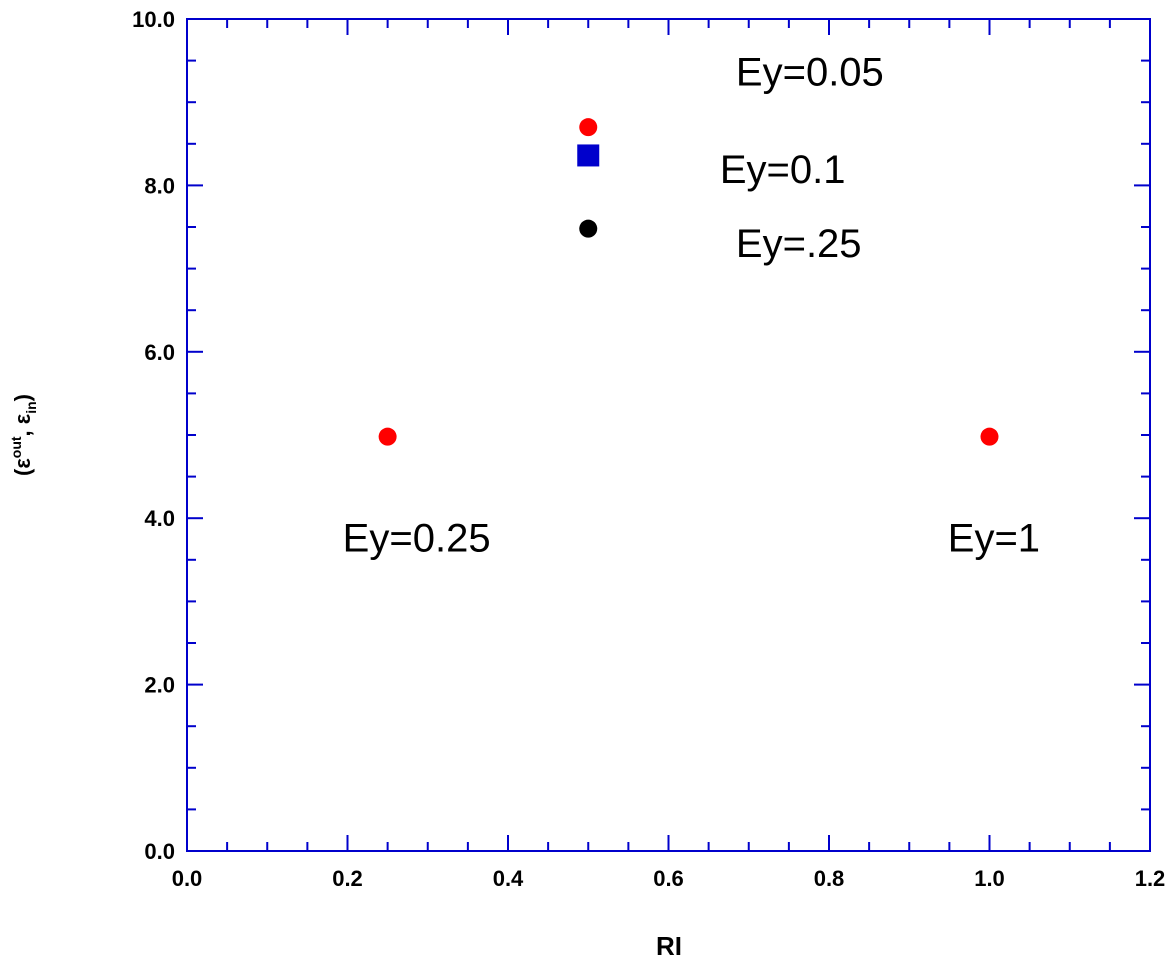 Image resolution: width=1175 pixels, height=963 pixels. Describe the element at coordinates (31, 407) in the screenshot. I see `y-title-sub-in: in` at that location.